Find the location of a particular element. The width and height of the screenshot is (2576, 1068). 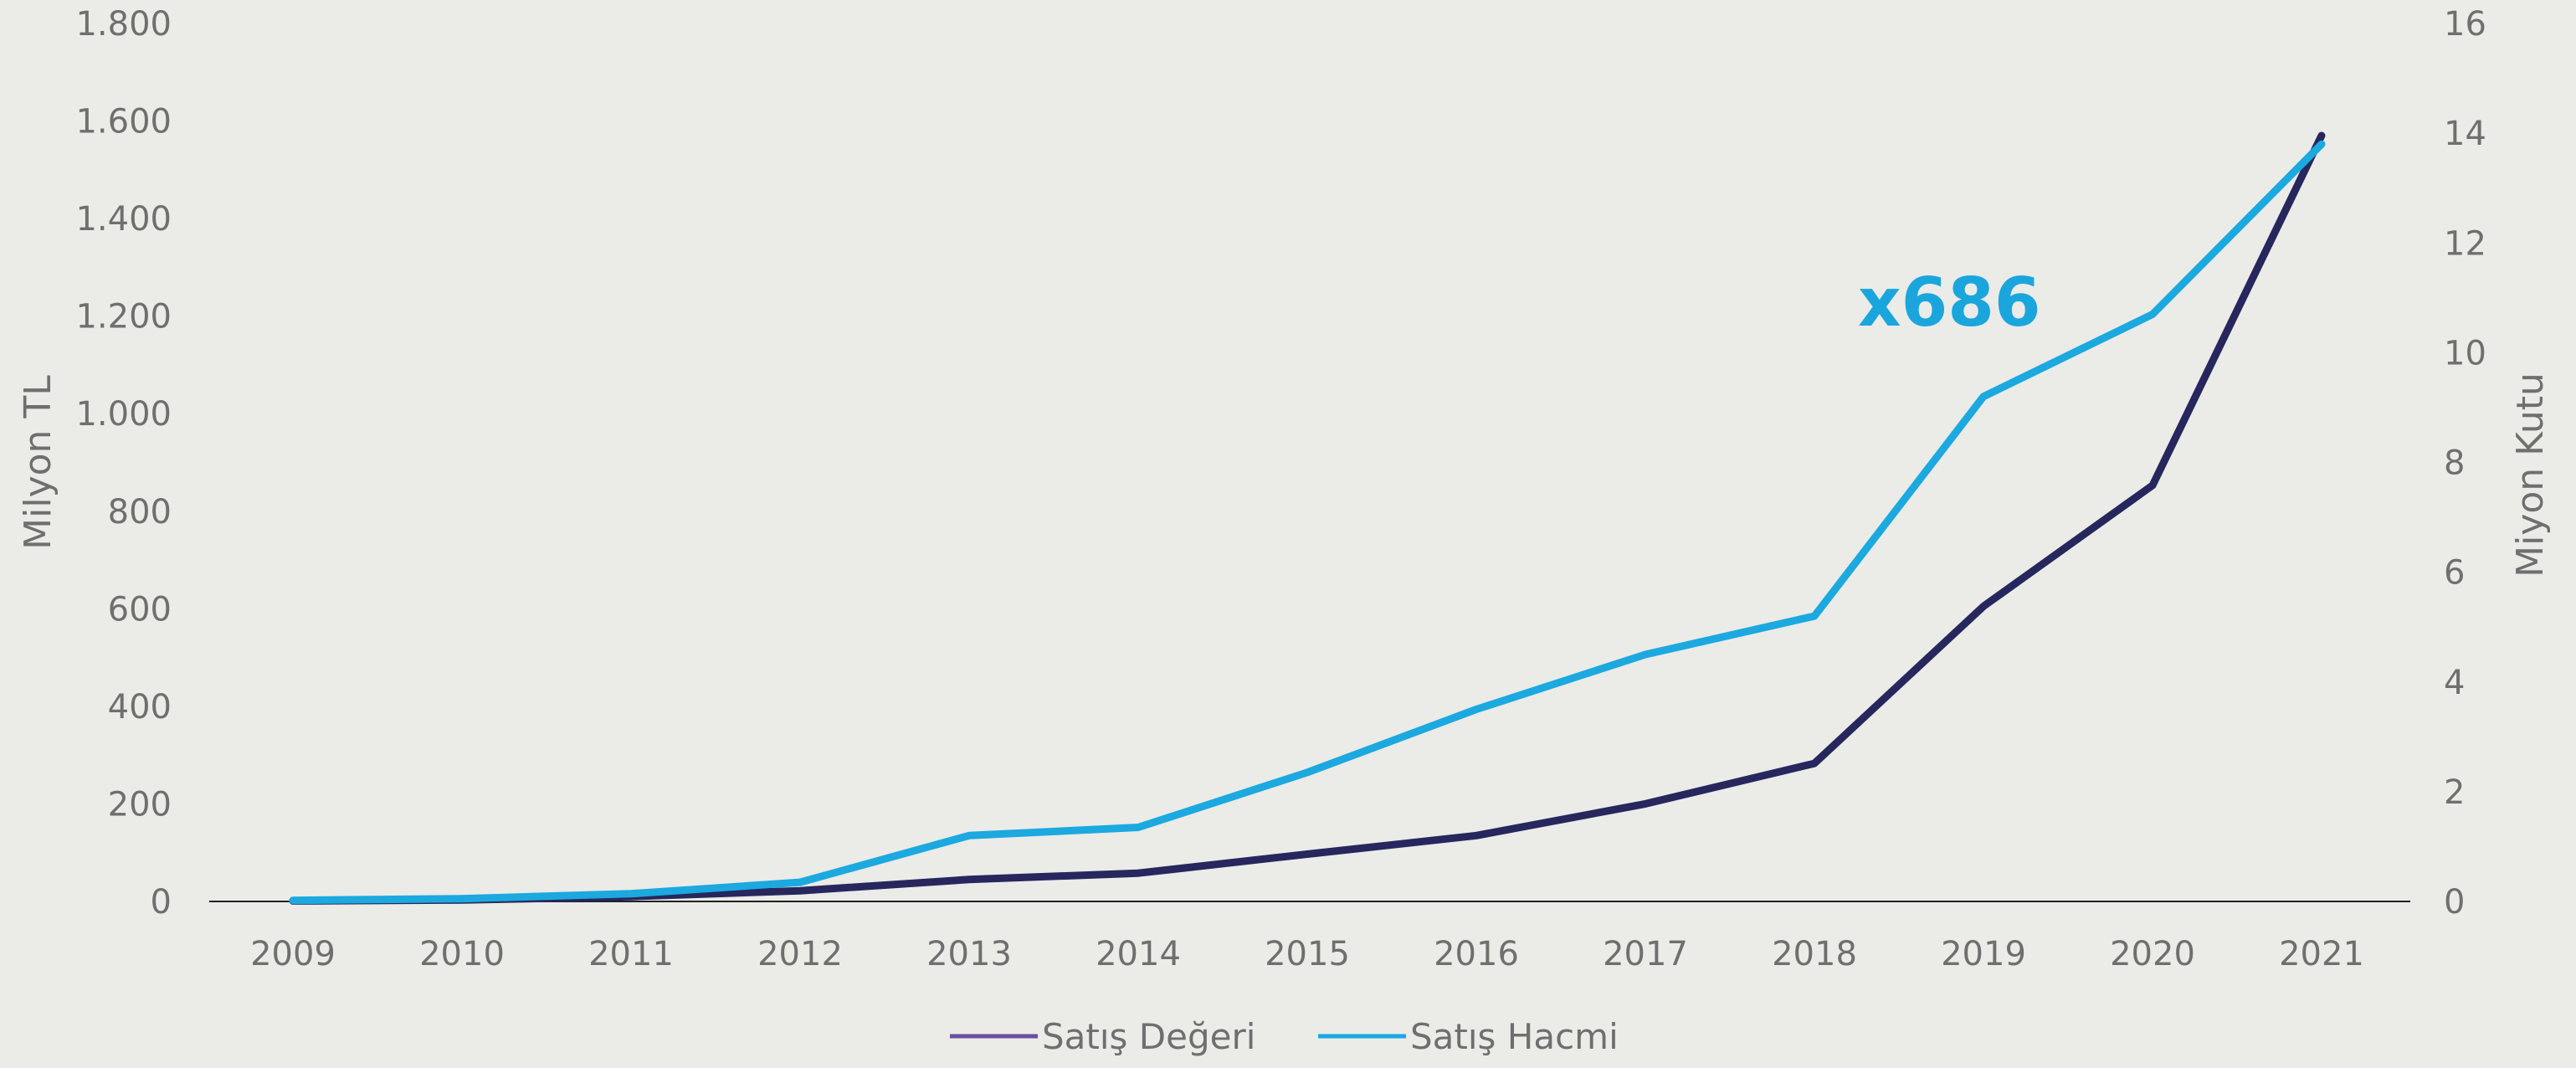

right-y-axis-ticks: 0 2 4 6 8 10 12 14 16 is located at coordinates (2465, 463).